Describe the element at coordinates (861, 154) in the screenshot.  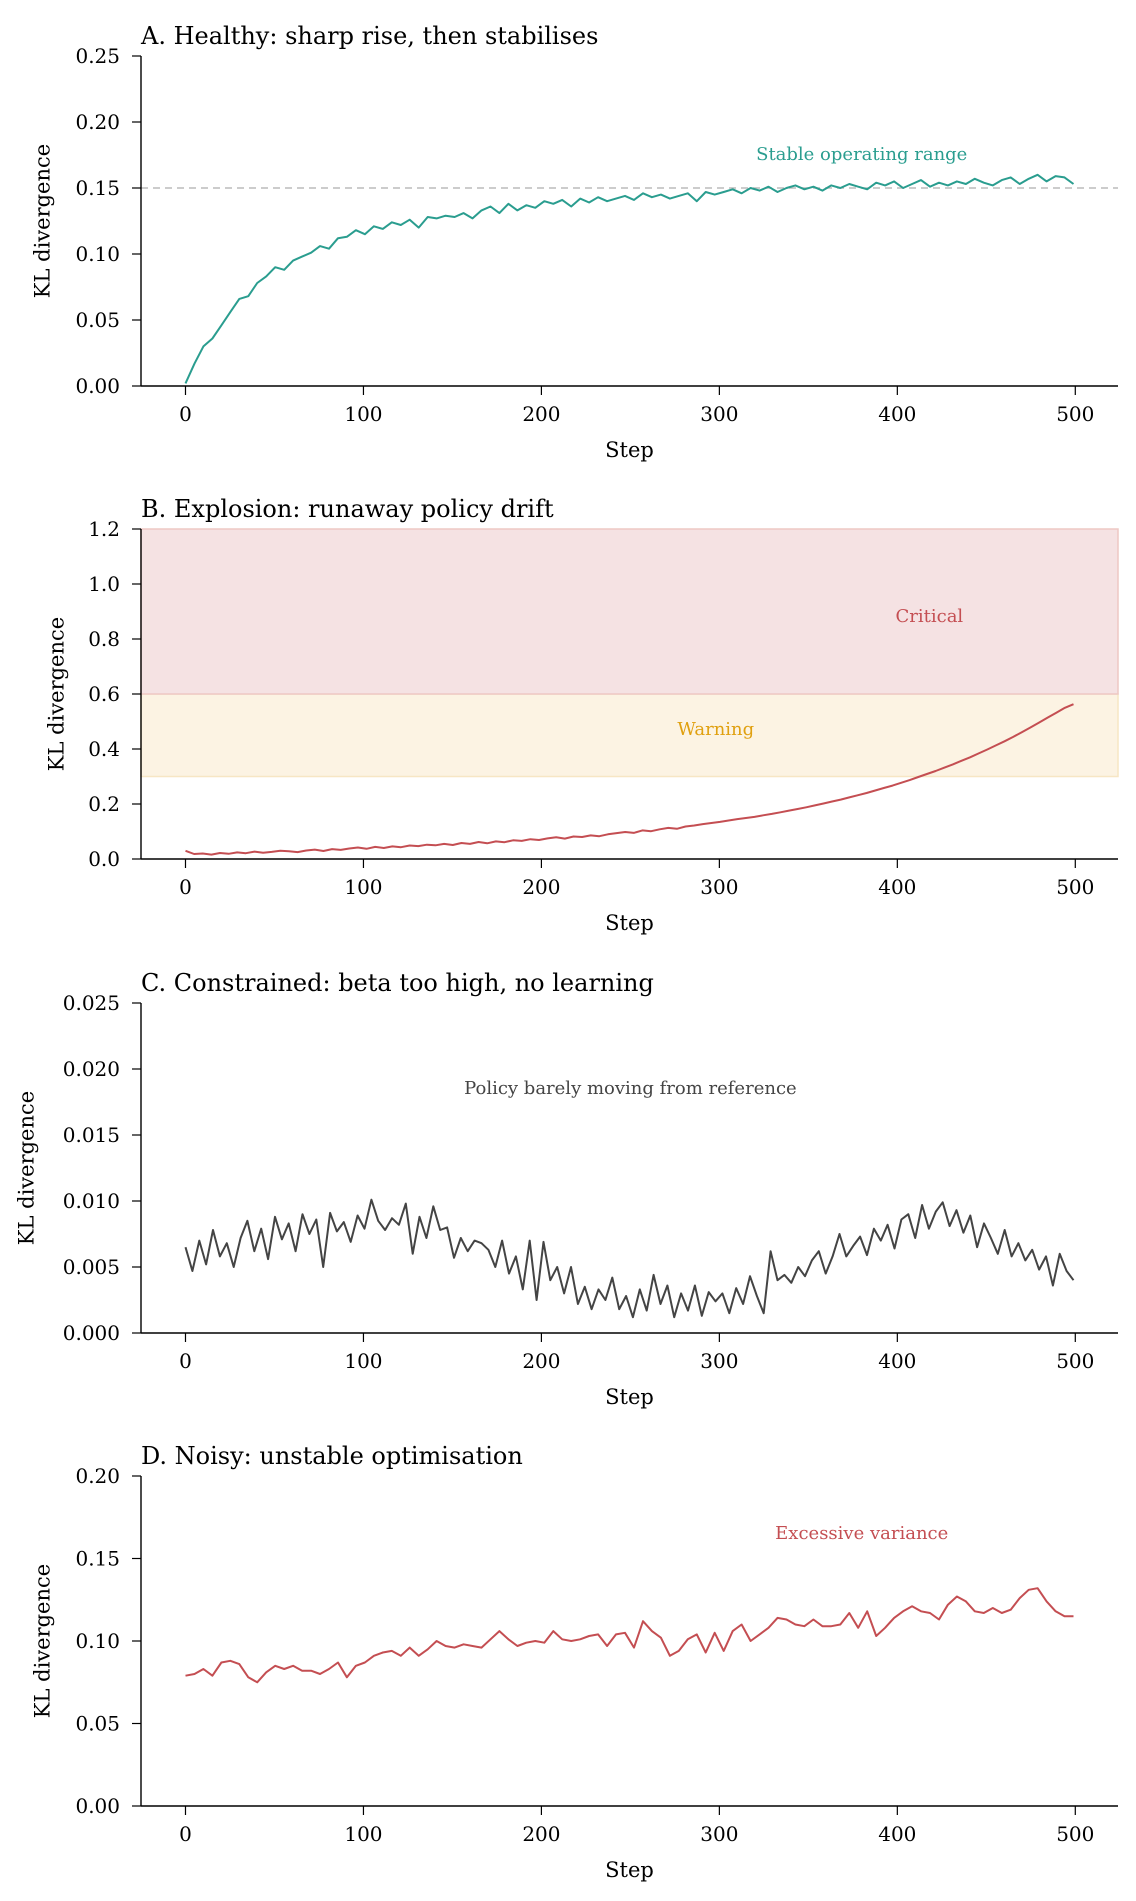
I see `annotation-stable: Stable operating range` at that location.